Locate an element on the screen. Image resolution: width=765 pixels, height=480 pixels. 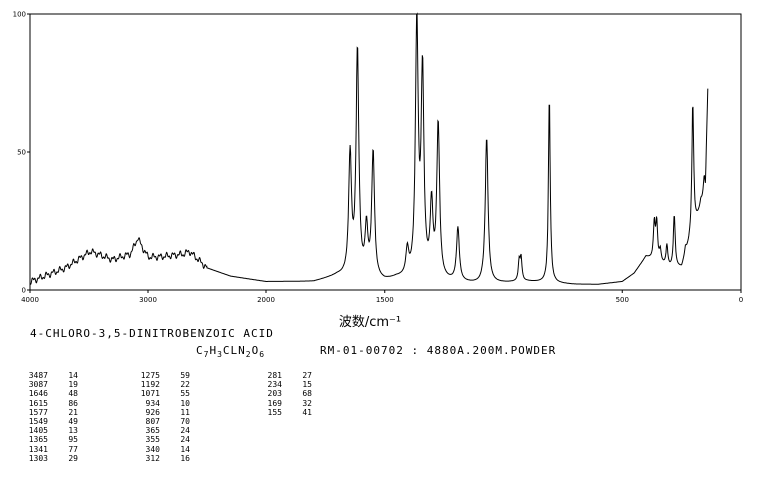
molecular-formula: C7H3CLN2O6 is located at coordinates (230, 351).